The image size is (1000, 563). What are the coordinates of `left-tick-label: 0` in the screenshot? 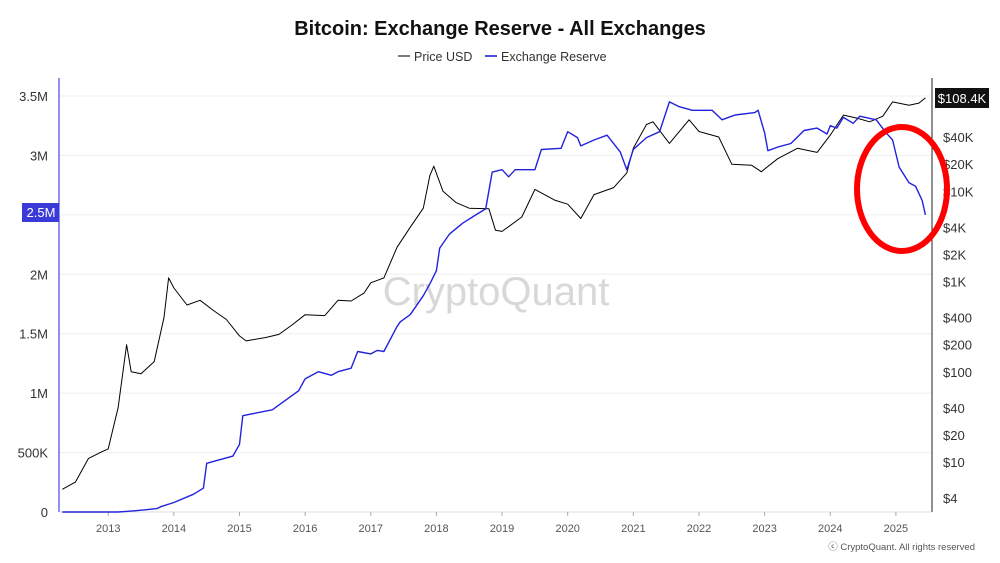 It's located at (44, 512).